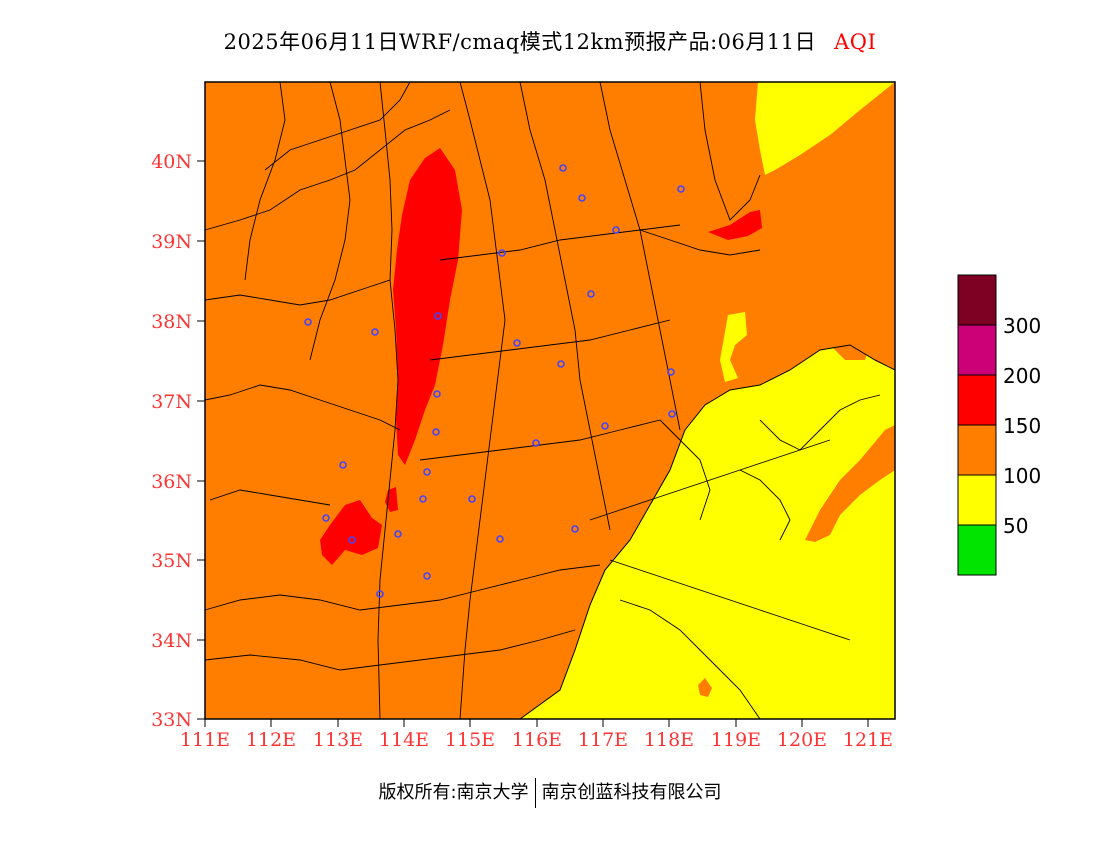 The width and height of the screenshot is (1100, 850). What do you see at coordinates (537, 740) in the screenshot?
I see `lon-tick-label: 116E` at bounding box center [537, 740].